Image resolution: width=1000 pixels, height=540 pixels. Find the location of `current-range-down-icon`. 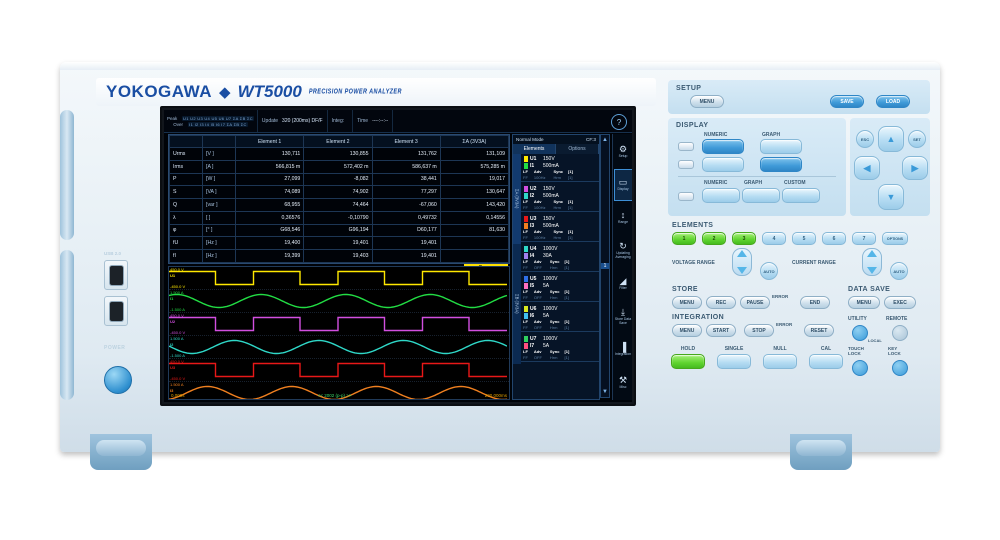

current-range-down-icon is located at coordinates (872, 270).